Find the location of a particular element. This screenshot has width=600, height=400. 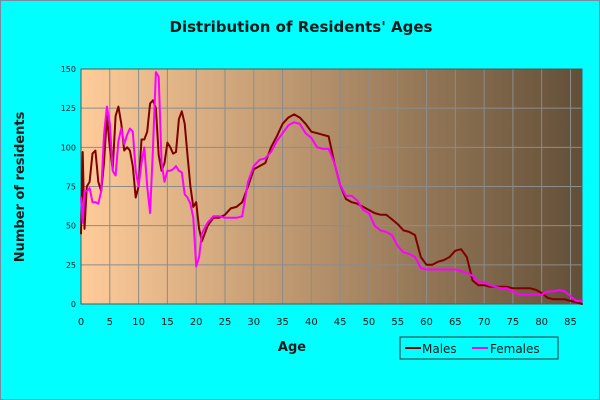

y-tick-label: 75 is located at coordinates (71, 187).